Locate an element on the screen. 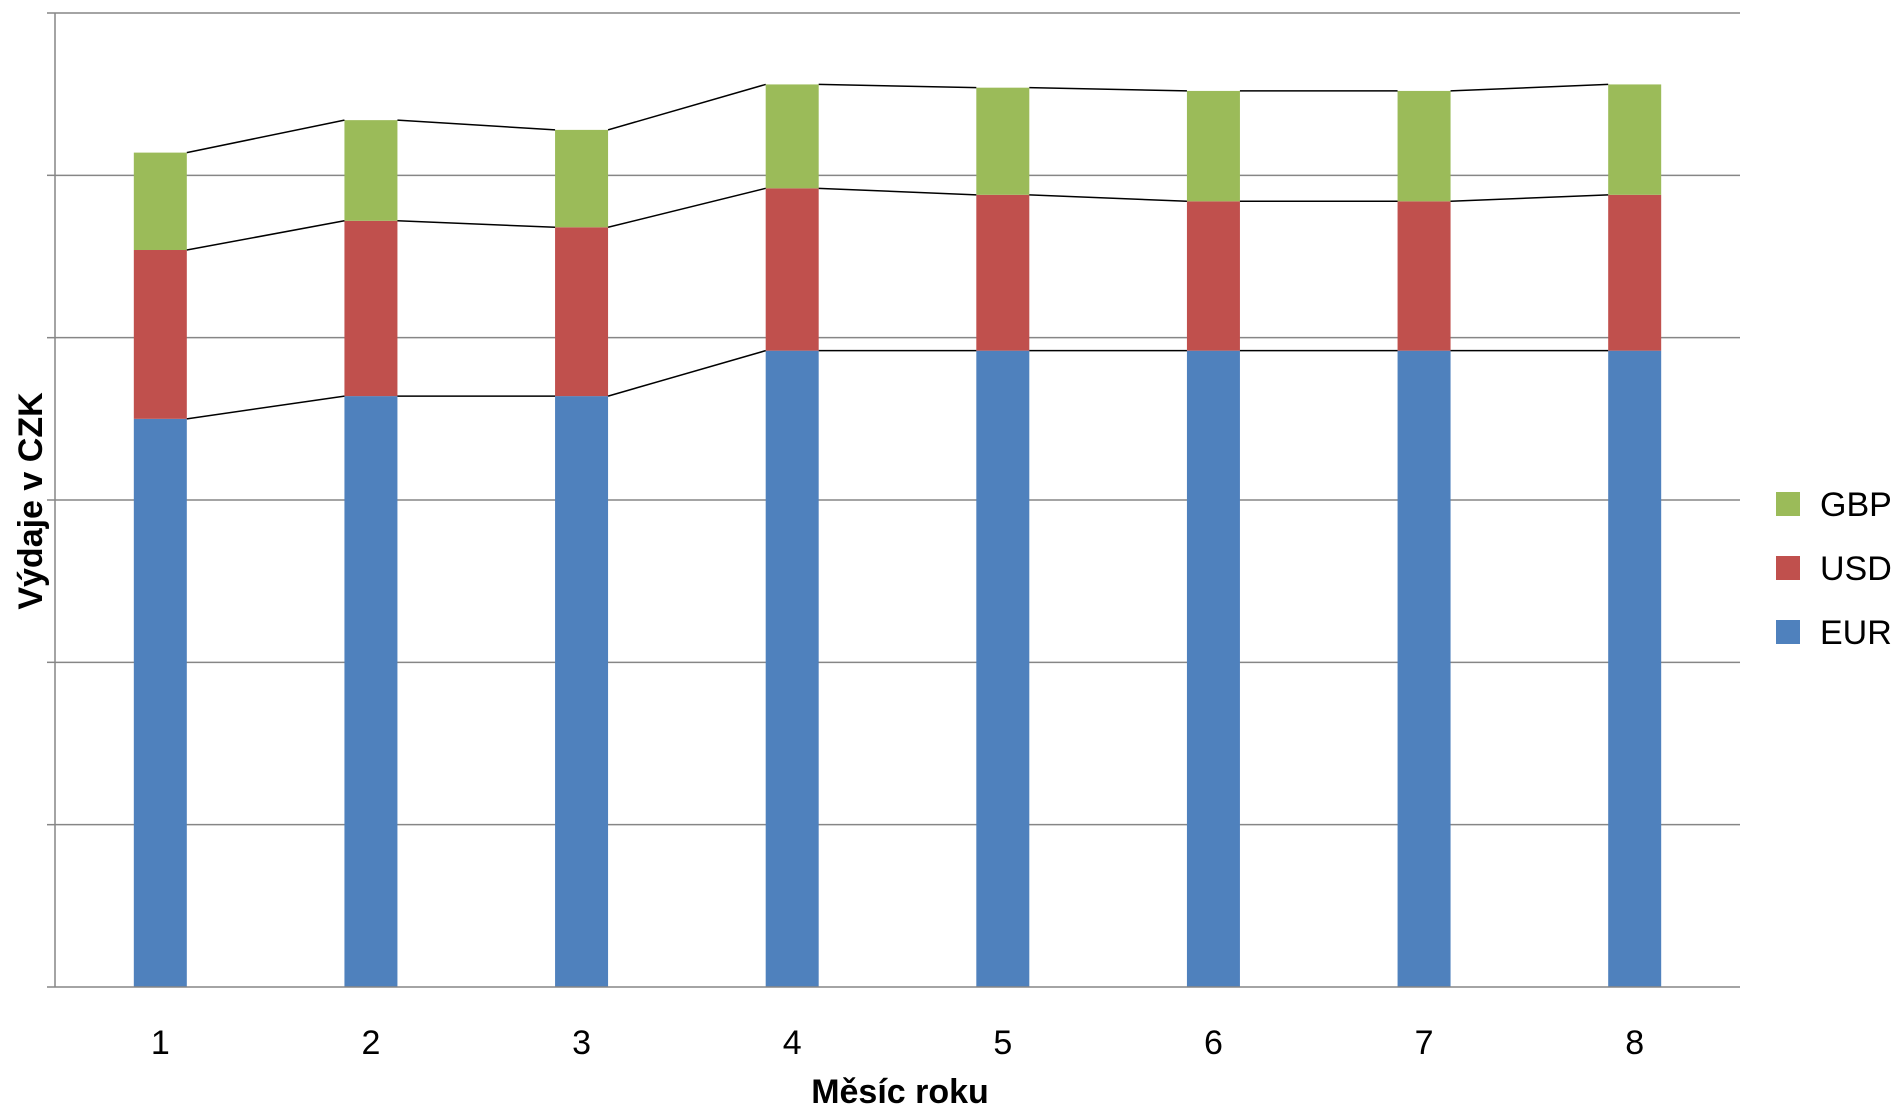  legend-swatch-eur is located at coordinates (1788, 632).